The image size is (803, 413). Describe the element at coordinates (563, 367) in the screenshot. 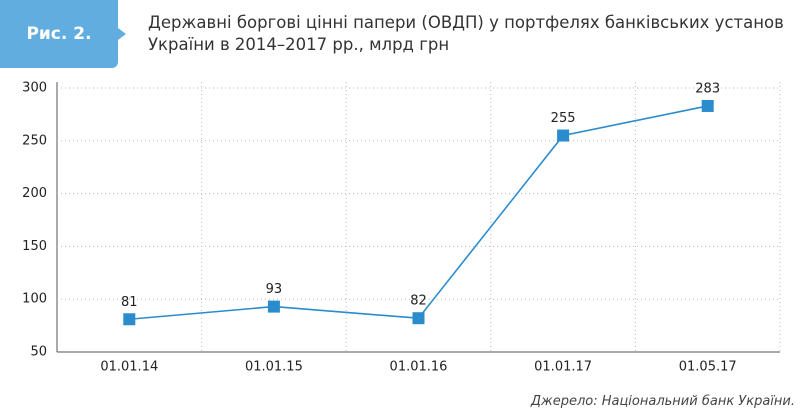

I see `x-tick-label: 01.01.17` at that location.